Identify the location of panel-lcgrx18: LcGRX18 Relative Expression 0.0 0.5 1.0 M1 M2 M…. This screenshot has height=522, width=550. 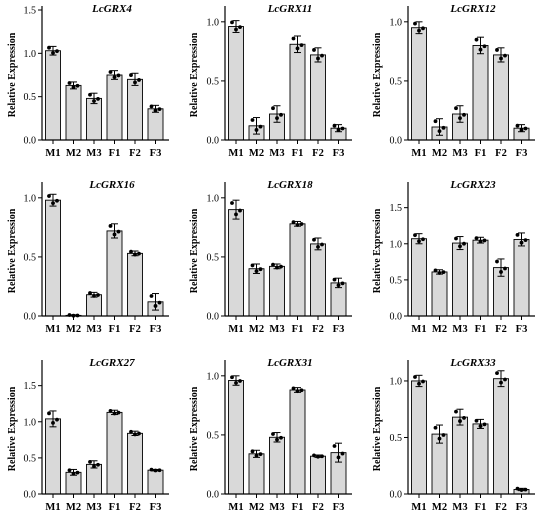
(270, 257).